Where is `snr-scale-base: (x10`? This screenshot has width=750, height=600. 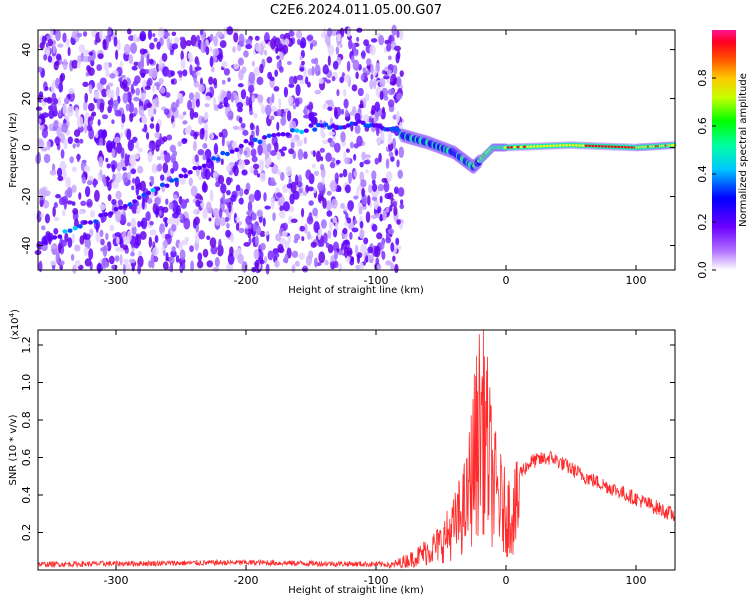
snr-scale-base: (x10 is located at coordinates (15, 328).